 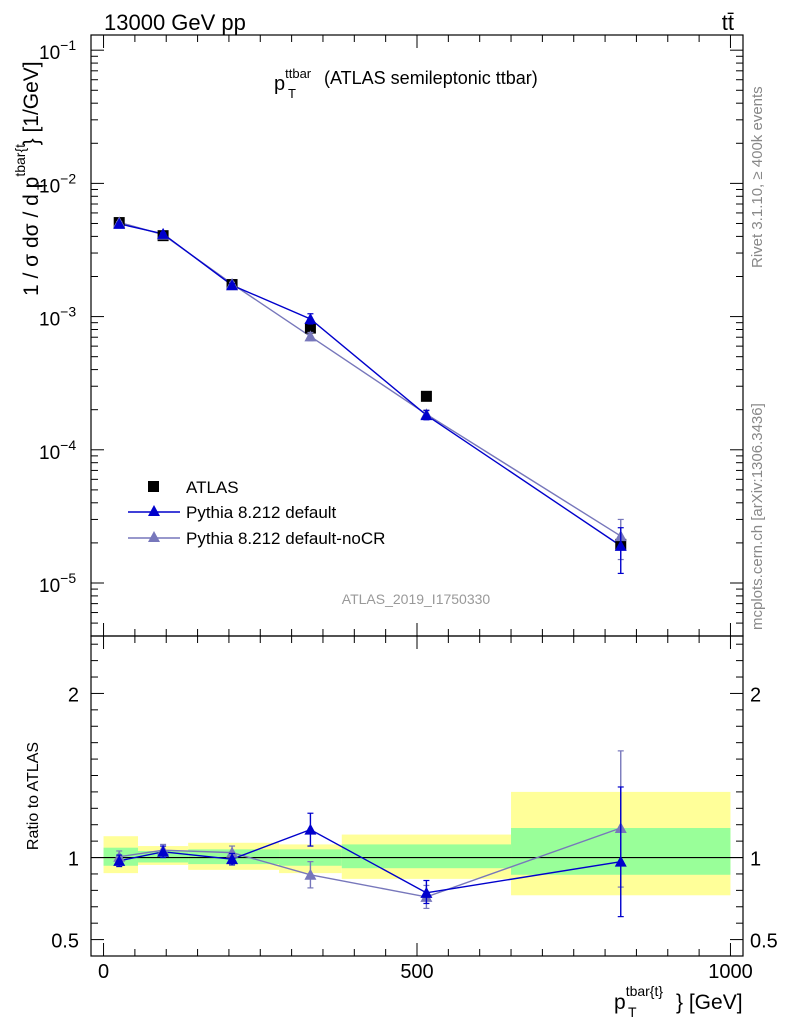 I want to click on main-ylabel: 1 / σ dσ / d ptbar{t T } [1/GeV], so click(x=31, y=178).